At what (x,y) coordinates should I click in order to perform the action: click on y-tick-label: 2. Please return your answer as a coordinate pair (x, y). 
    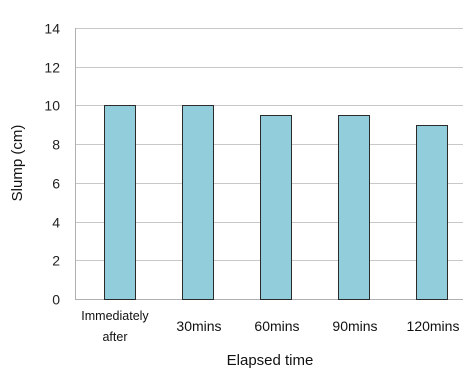
    Looking at the image, I should click on (56, 261).